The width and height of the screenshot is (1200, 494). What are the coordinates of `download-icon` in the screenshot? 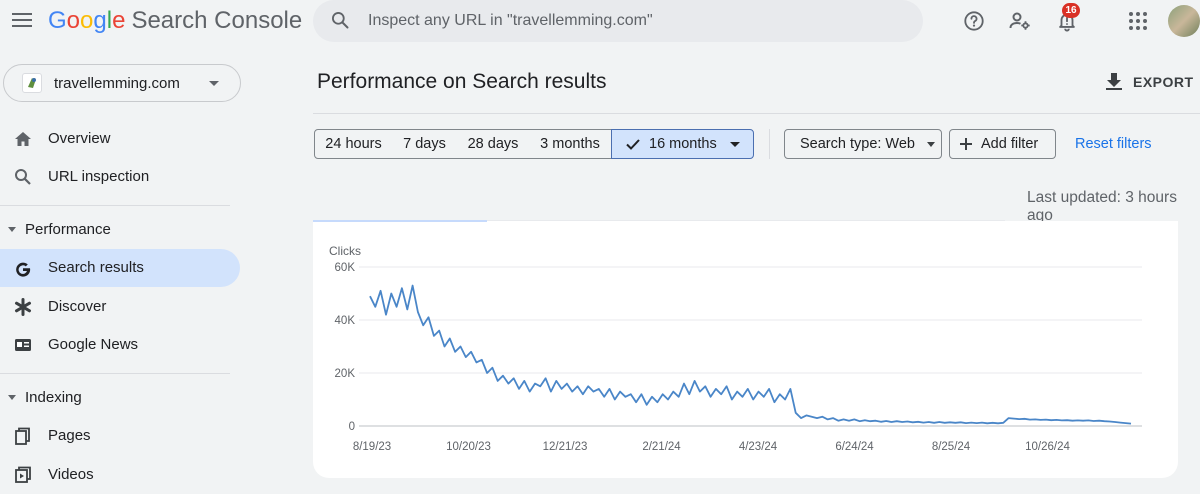 It's located at (1114, 81).